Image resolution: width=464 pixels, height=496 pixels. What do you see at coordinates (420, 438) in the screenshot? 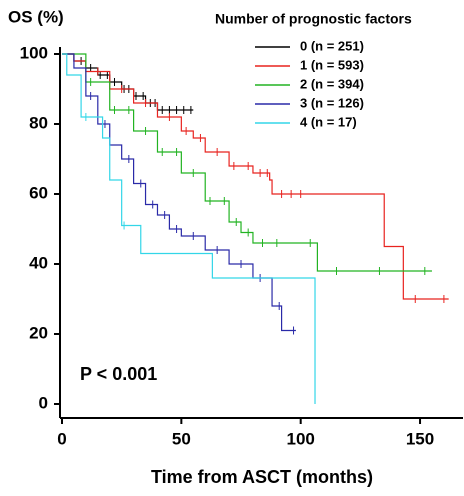
I see `x-tick-label: 150` at bounding box center [420, 438].